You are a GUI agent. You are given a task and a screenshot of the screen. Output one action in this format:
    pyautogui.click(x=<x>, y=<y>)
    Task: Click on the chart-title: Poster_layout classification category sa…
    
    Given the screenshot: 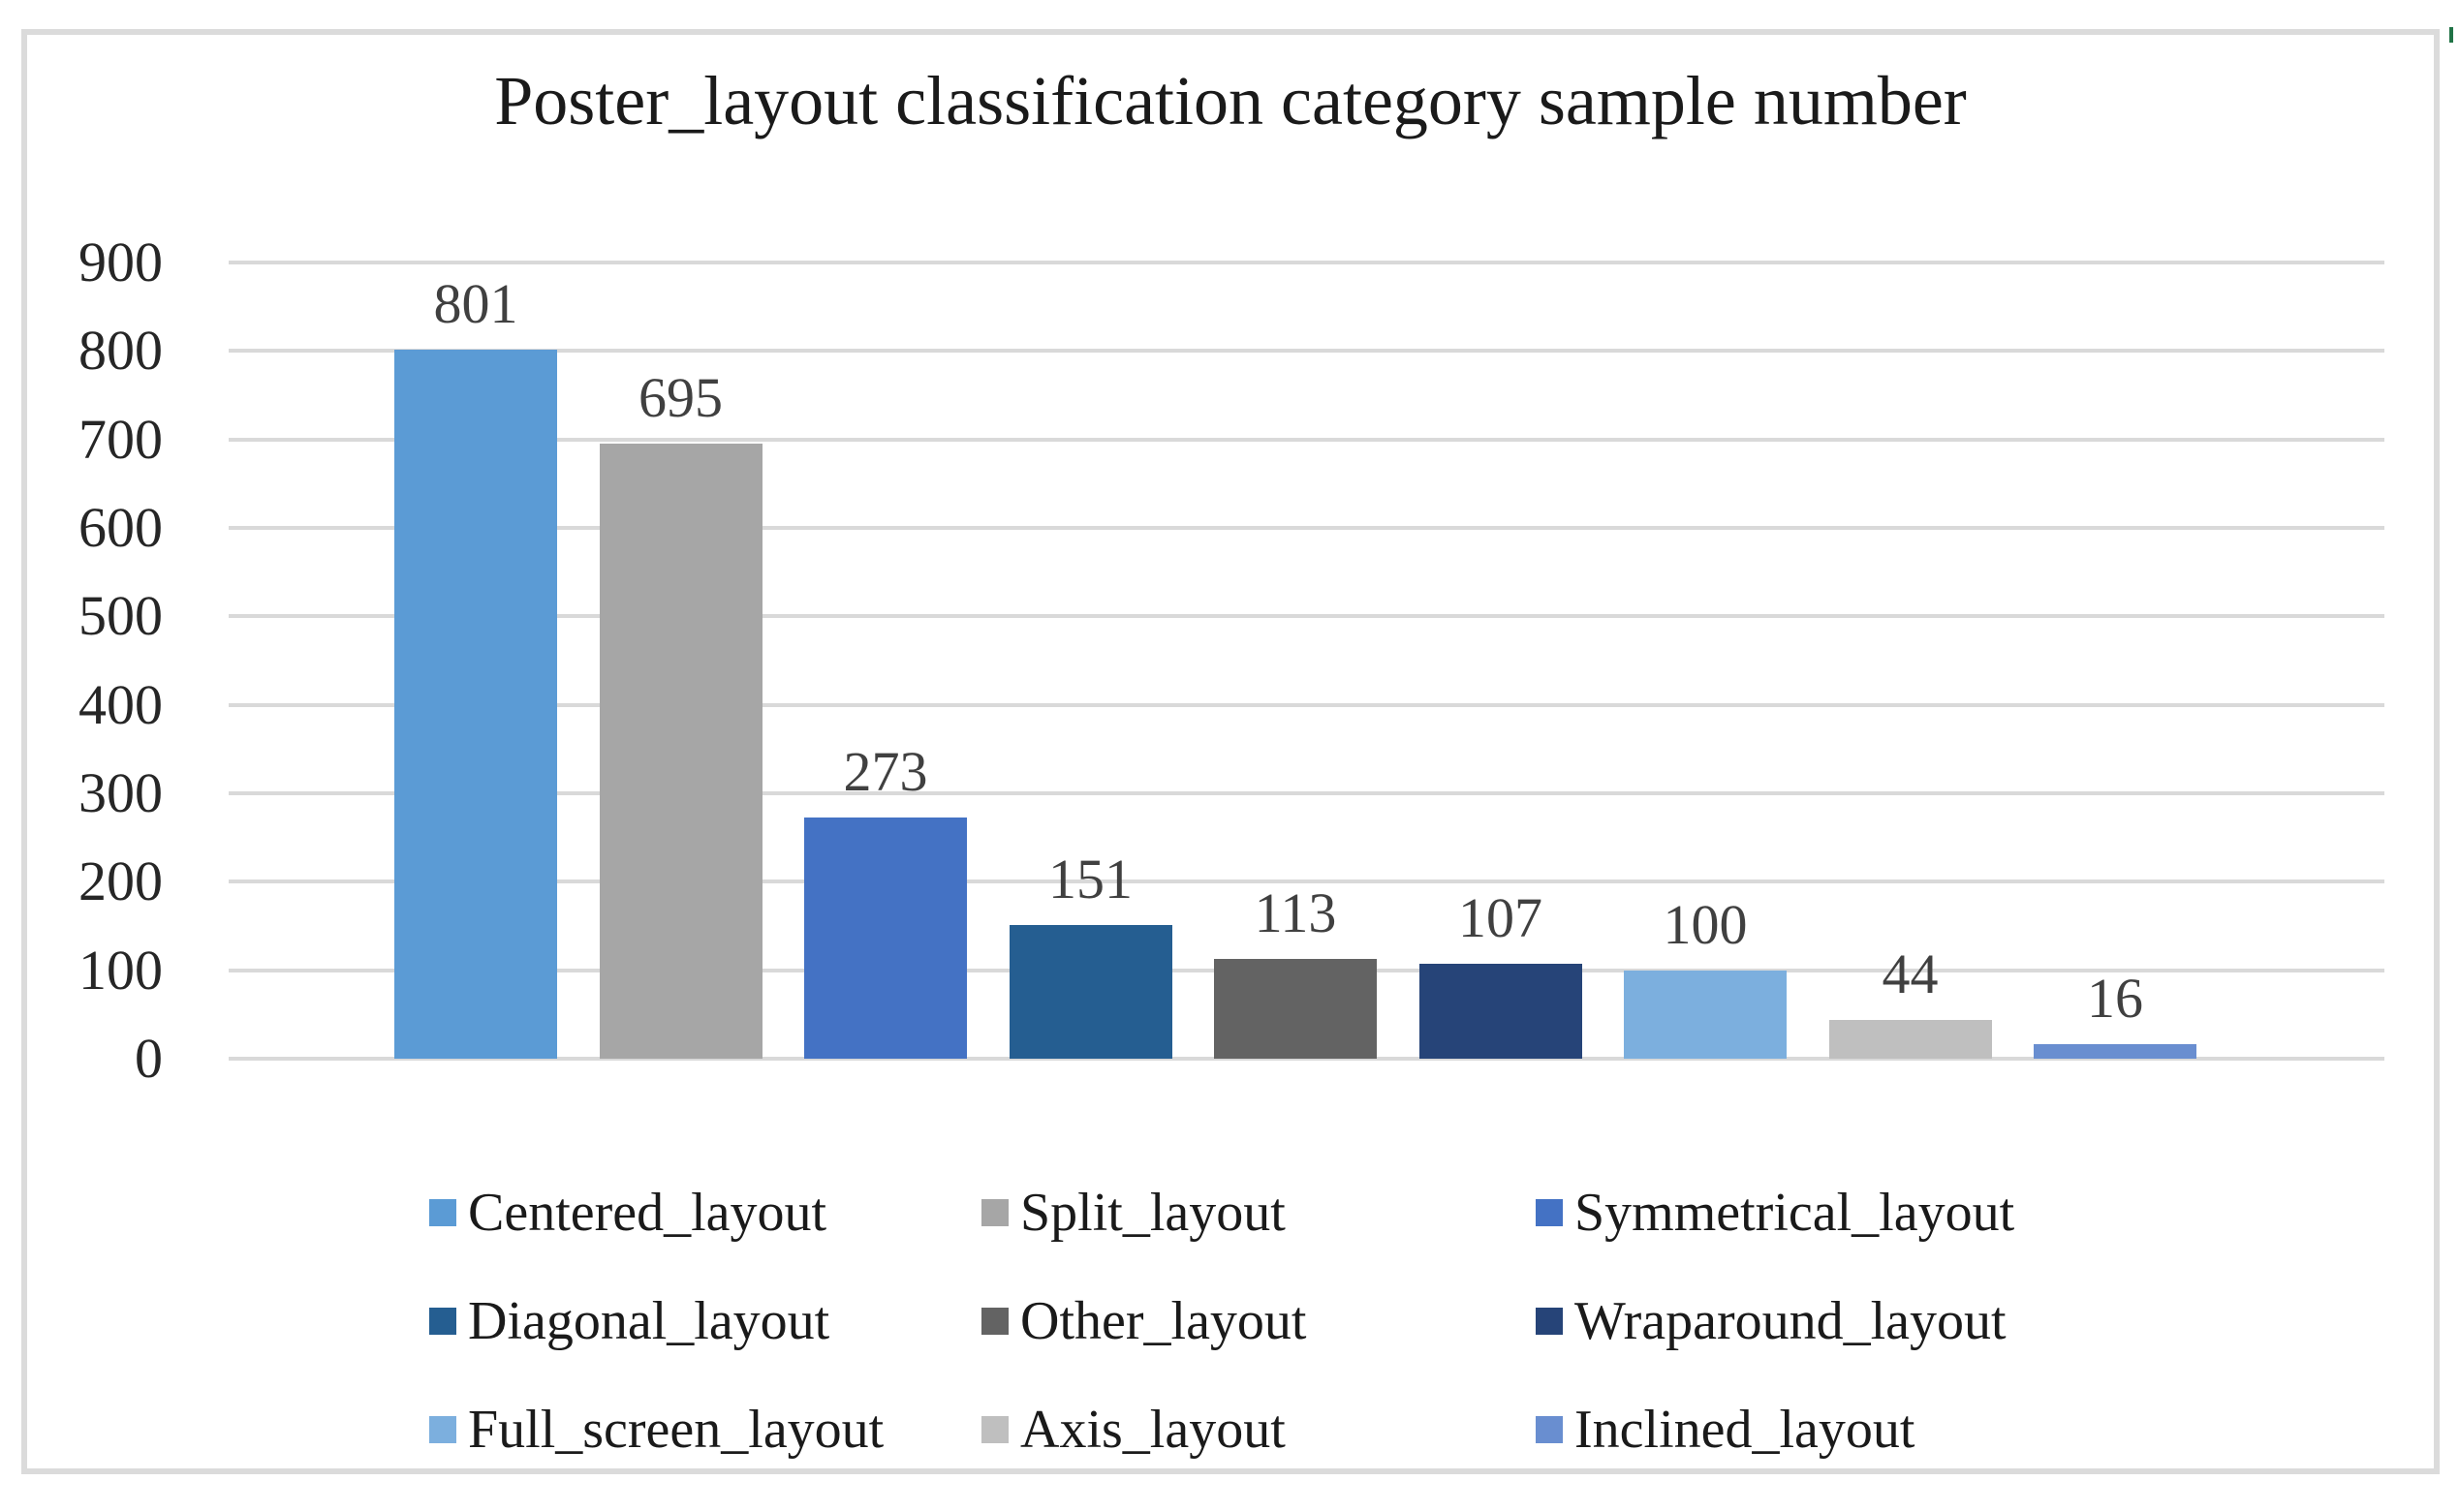 What is the action you would take?
    pyautogui.click(x=1230, y=100)
    